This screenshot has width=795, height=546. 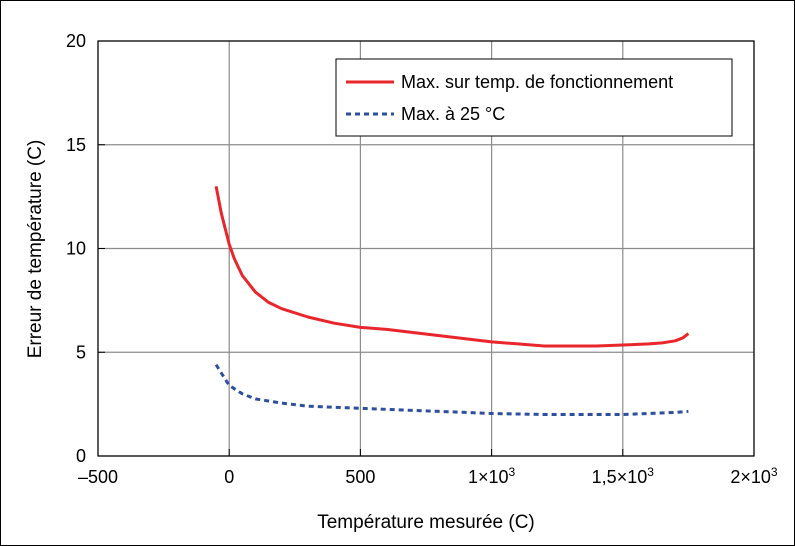 I want to click on y-tick-label: 15, so click(x=76, y=145).